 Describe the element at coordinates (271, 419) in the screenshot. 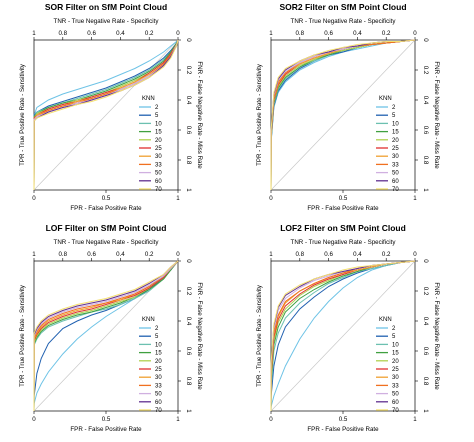

I see `x-tick-label: 0` at that location.